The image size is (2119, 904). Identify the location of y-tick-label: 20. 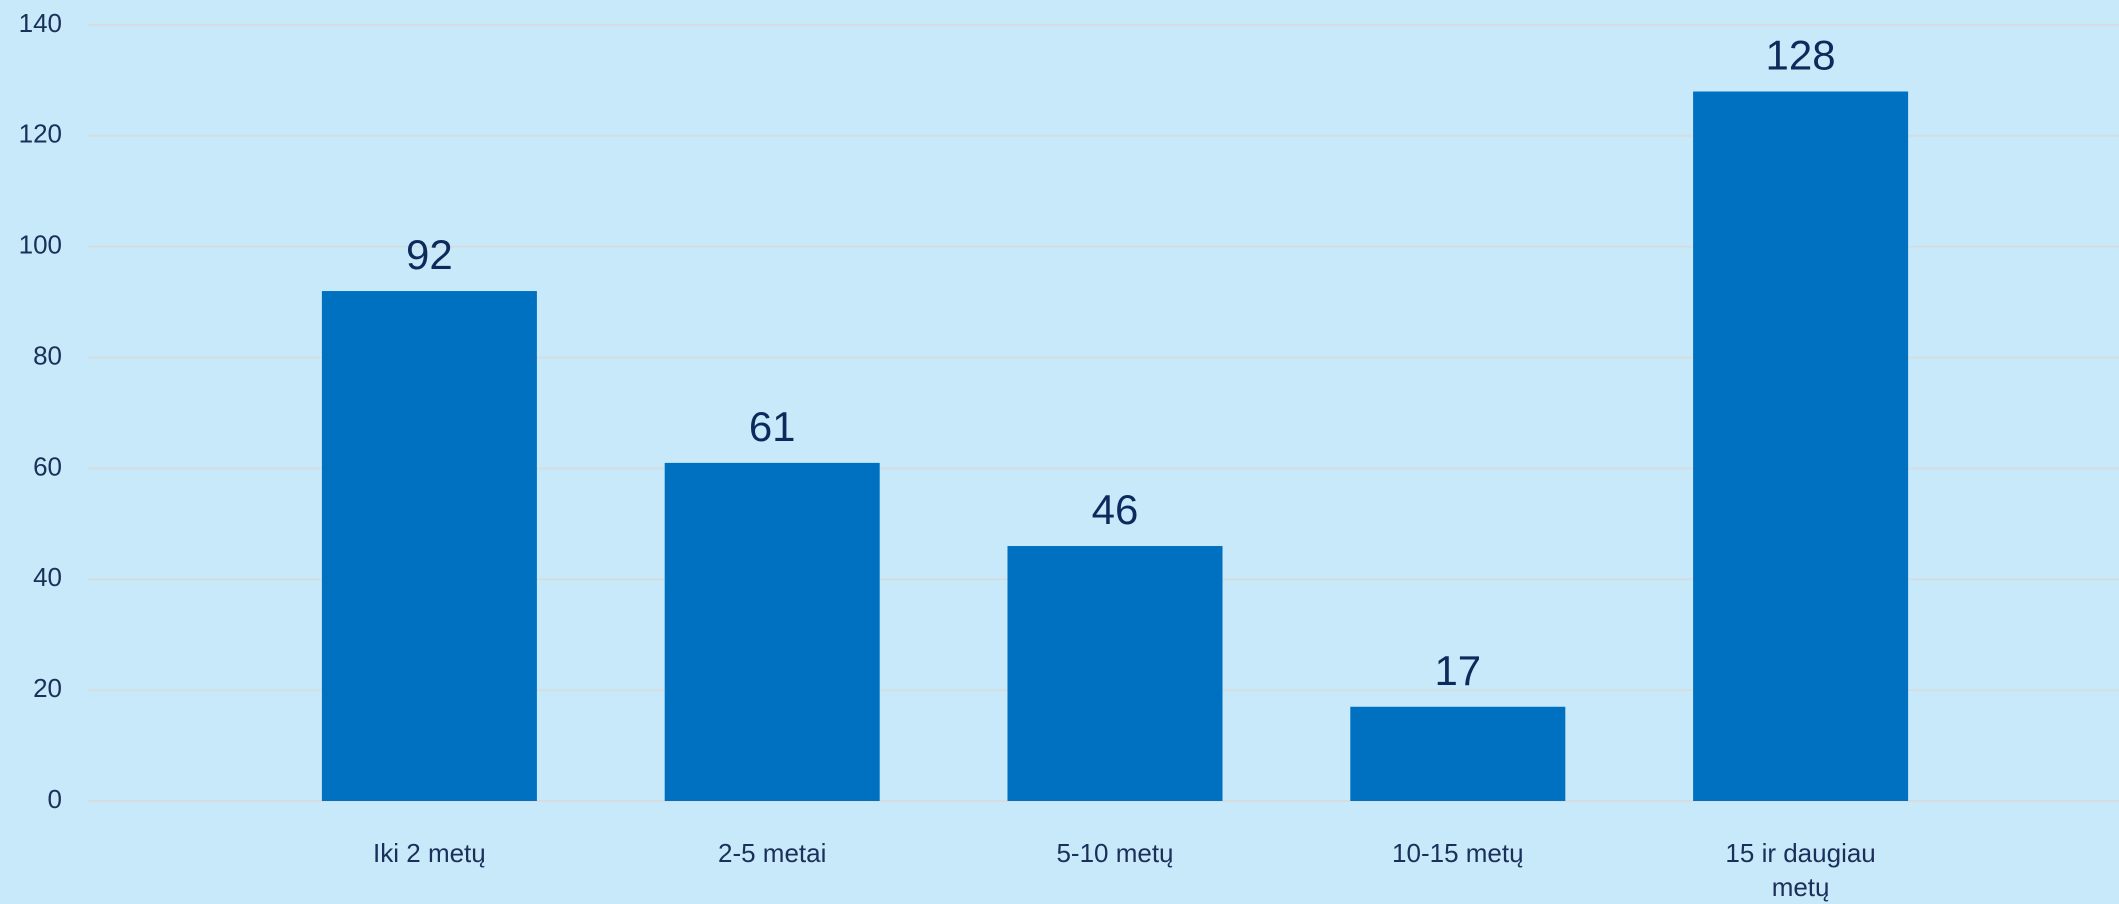
(47, 688).